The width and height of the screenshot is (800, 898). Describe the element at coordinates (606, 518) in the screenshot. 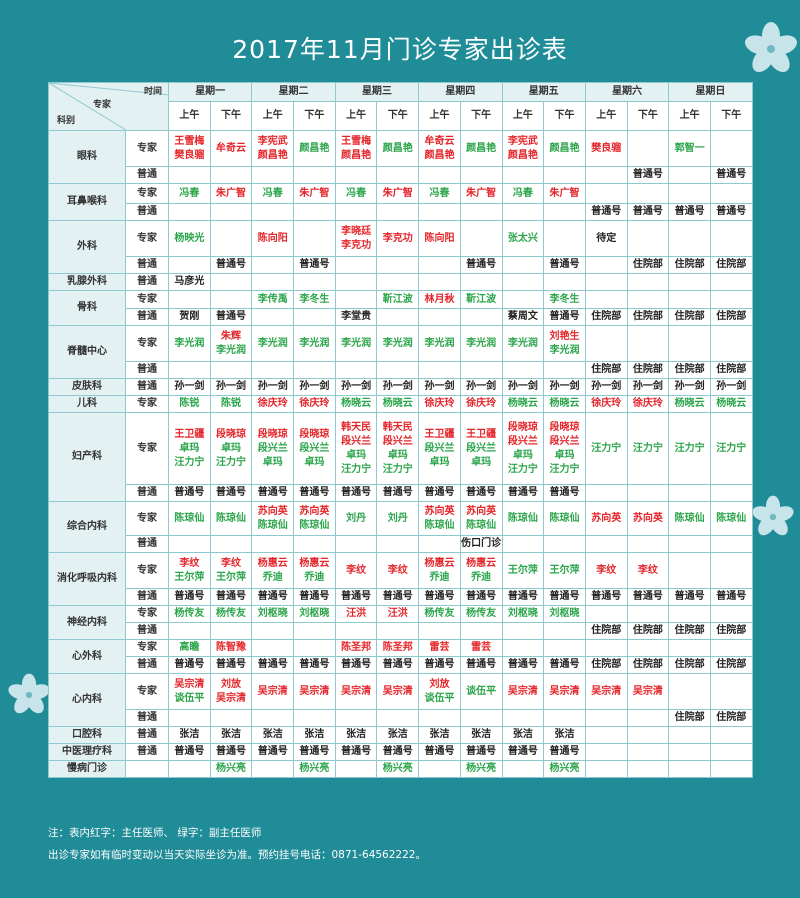

I see `doctor-name: 苏向英` at that location.